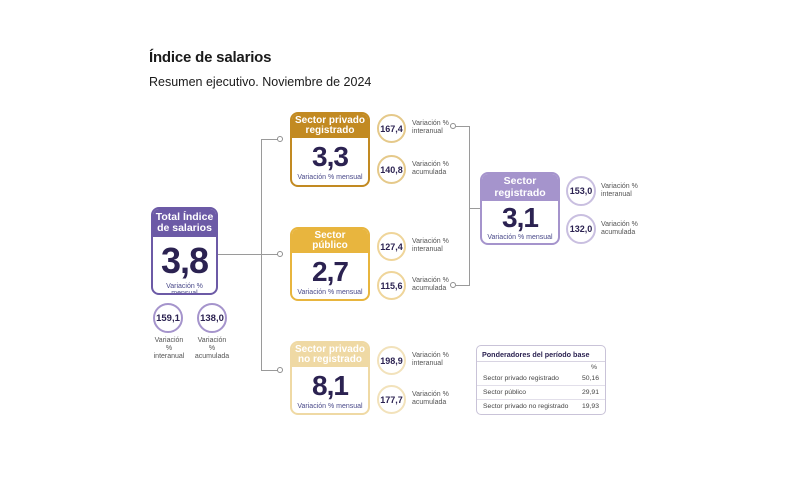 The image size is (800, 479). Describe the element at coordinates (391, 360) in the screenshot. I see `interanual-circle: 198,9` at that location.